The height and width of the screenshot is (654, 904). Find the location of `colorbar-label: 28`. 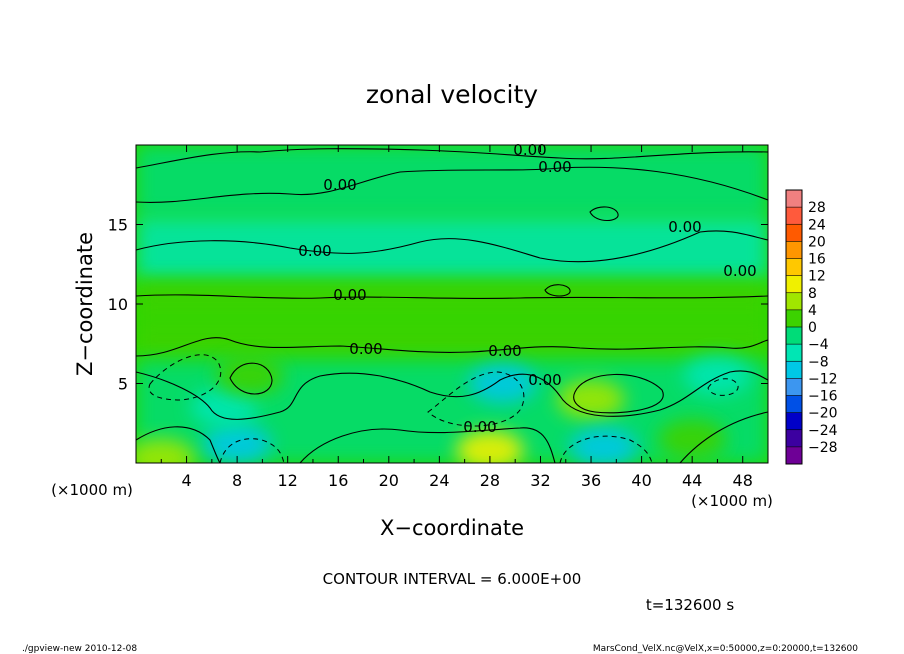

colorbar-label: 28 is located at coordinates (817, 208).